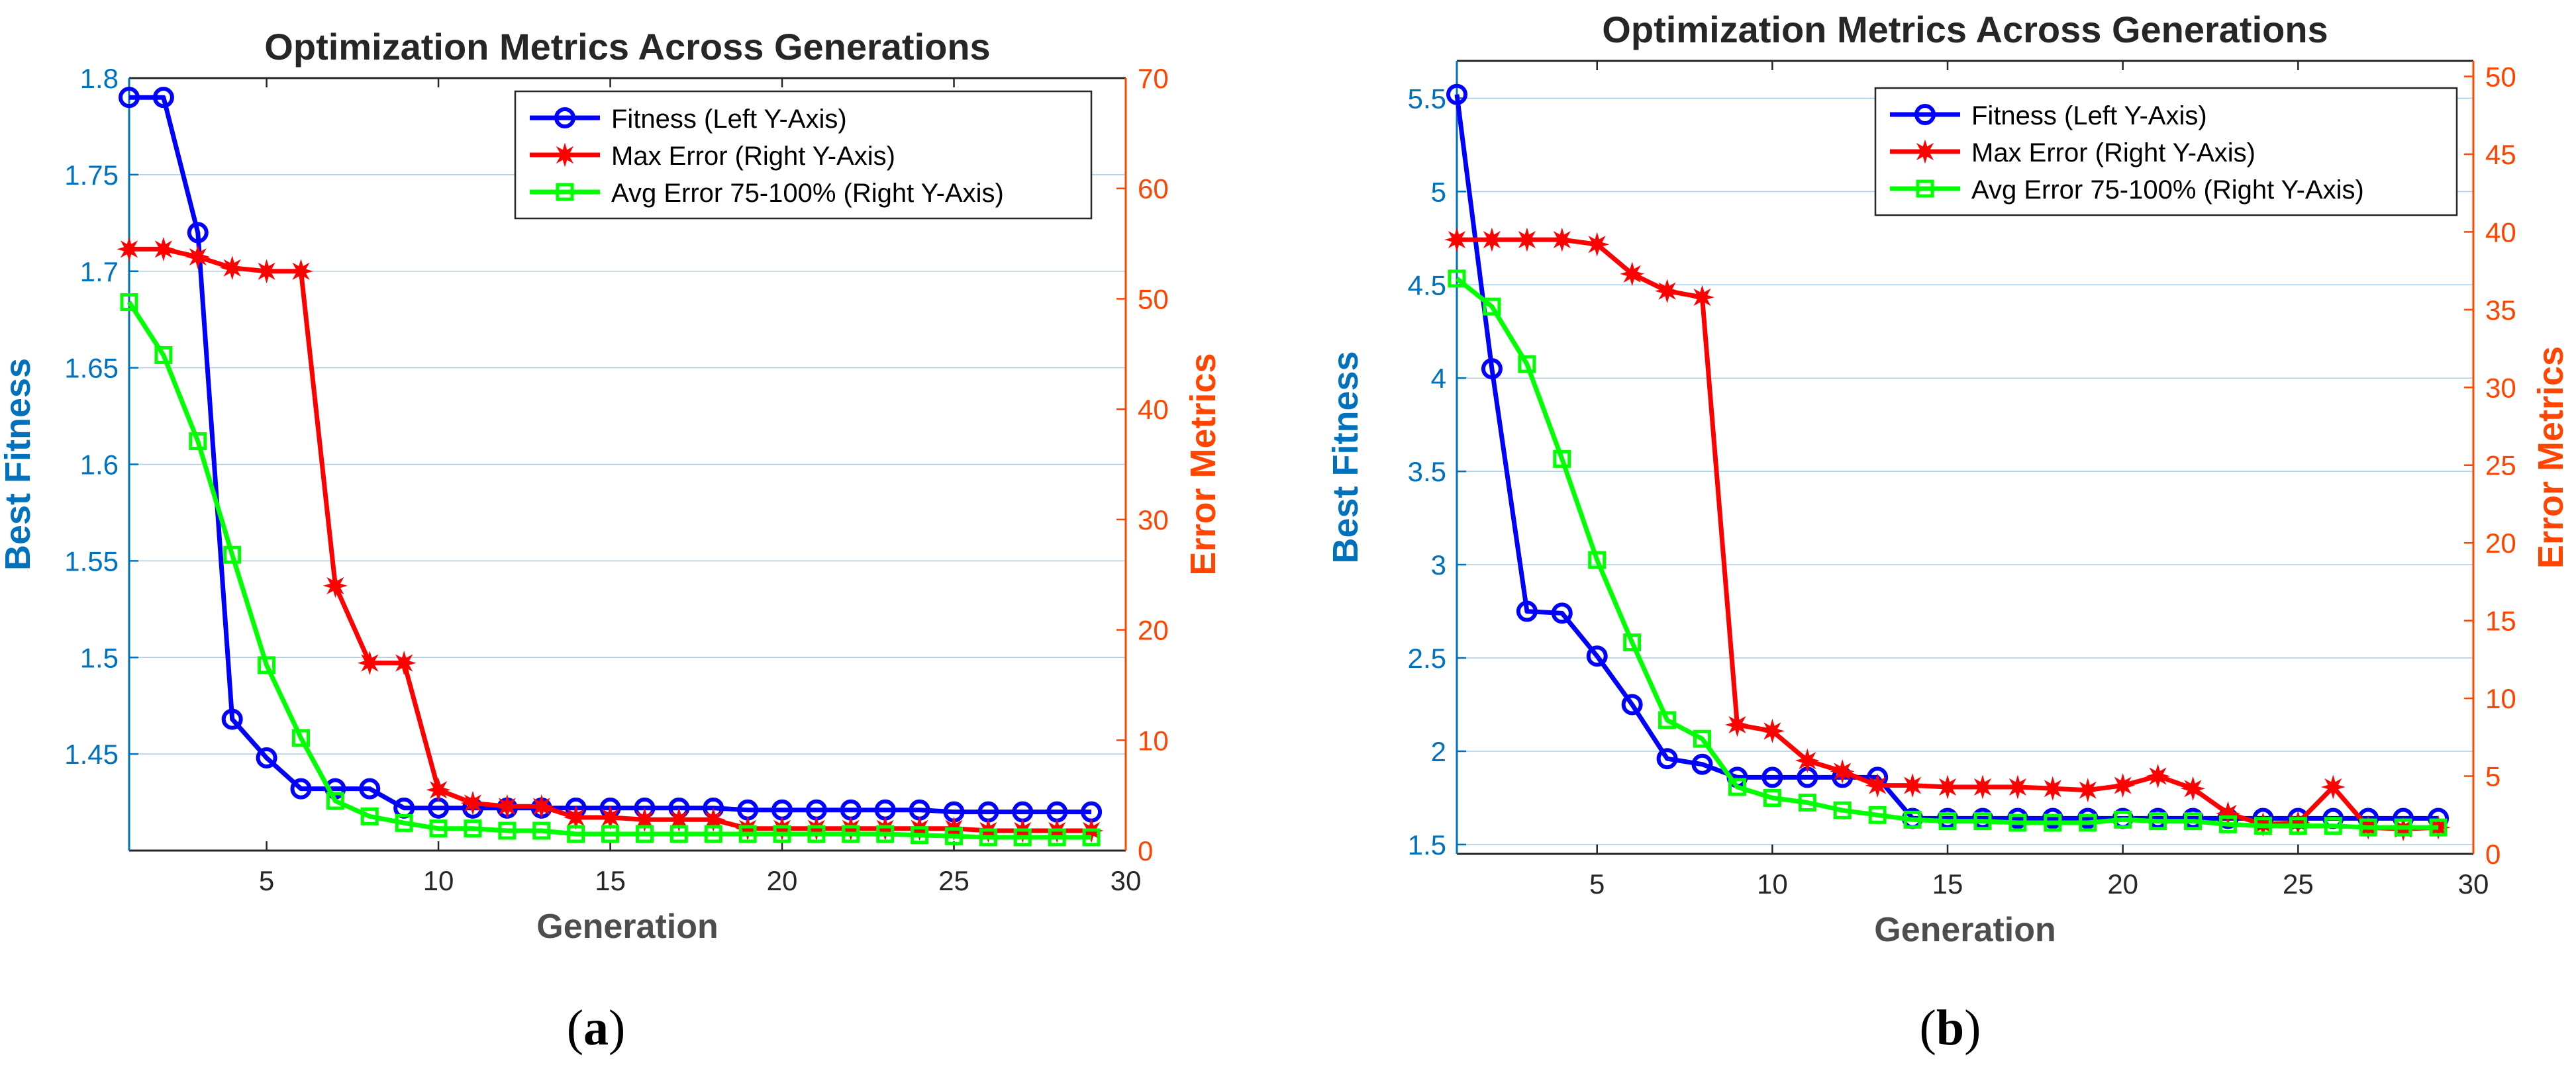 The width and height of the screenshot is (2576, 1067). What do you see at coordinates (2500, 232) in the screenshot?
I see `y-right-tick-label: 40` at bounding box center [2500, 232].